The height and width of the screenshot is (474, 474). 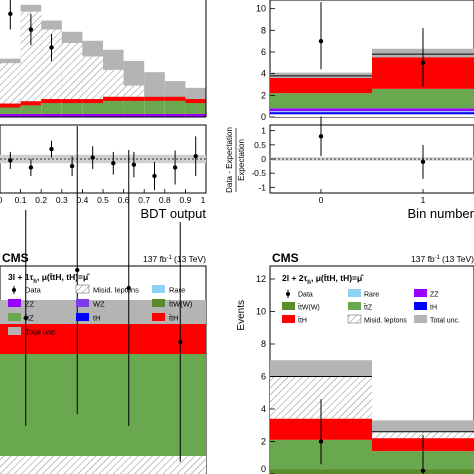 I want to click on br-legend-label-data: Data, so click(x=305, y=295).